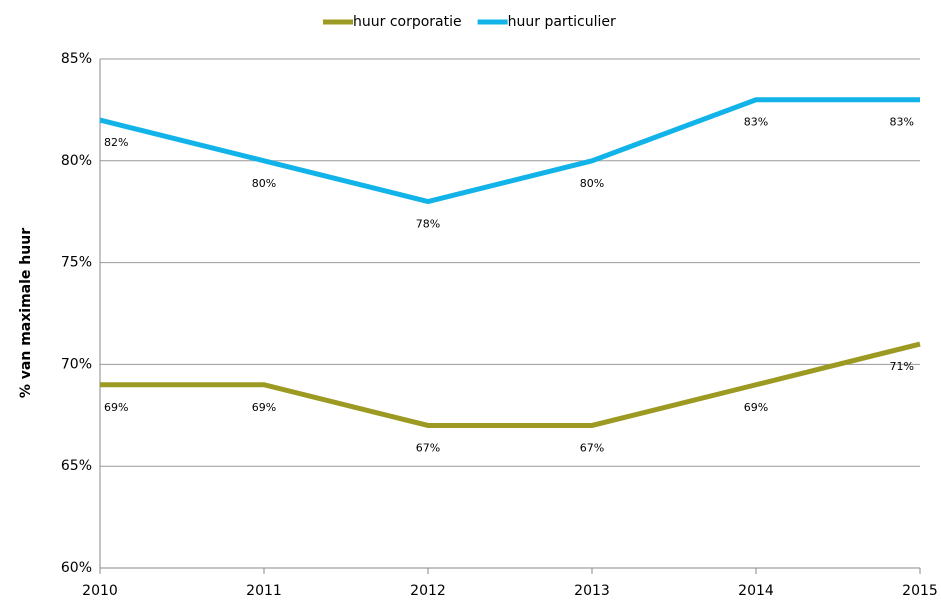  I want to click on y-tick-label: 65%, so click(76, 466).